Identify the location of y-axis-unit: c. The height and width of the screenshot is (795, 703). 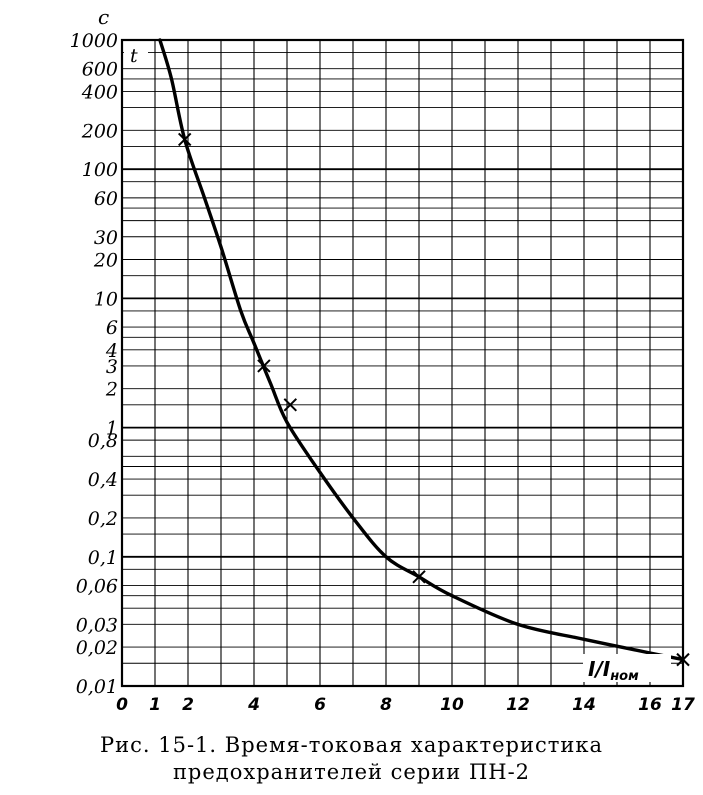
(103, 17).